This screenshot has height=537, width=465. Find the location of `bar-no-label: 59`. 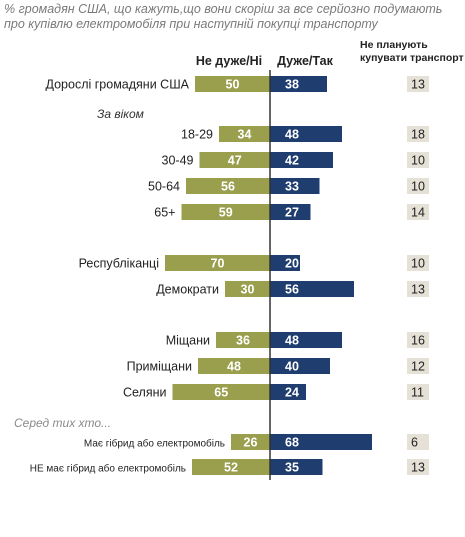

bar-no-label: 59 is located at coordinates (226, 213).